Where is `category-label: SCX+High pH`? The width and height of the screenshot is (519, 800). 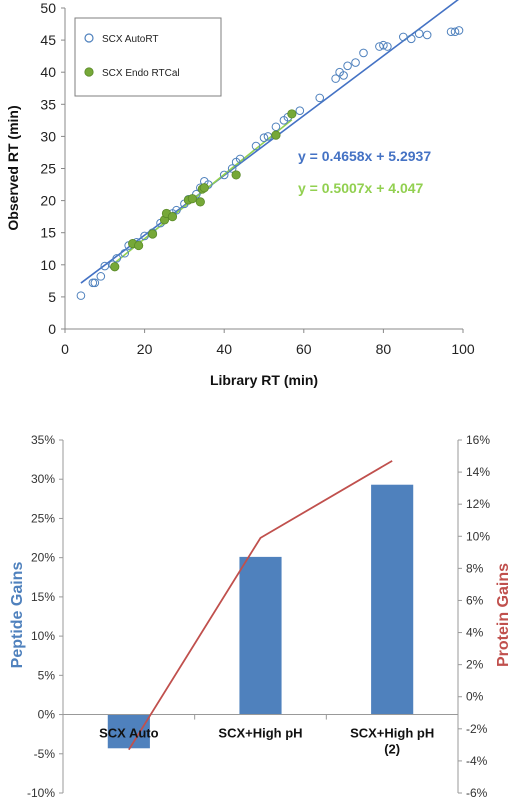 category-label: SCX+High pH is located at coordinates (260, 733).